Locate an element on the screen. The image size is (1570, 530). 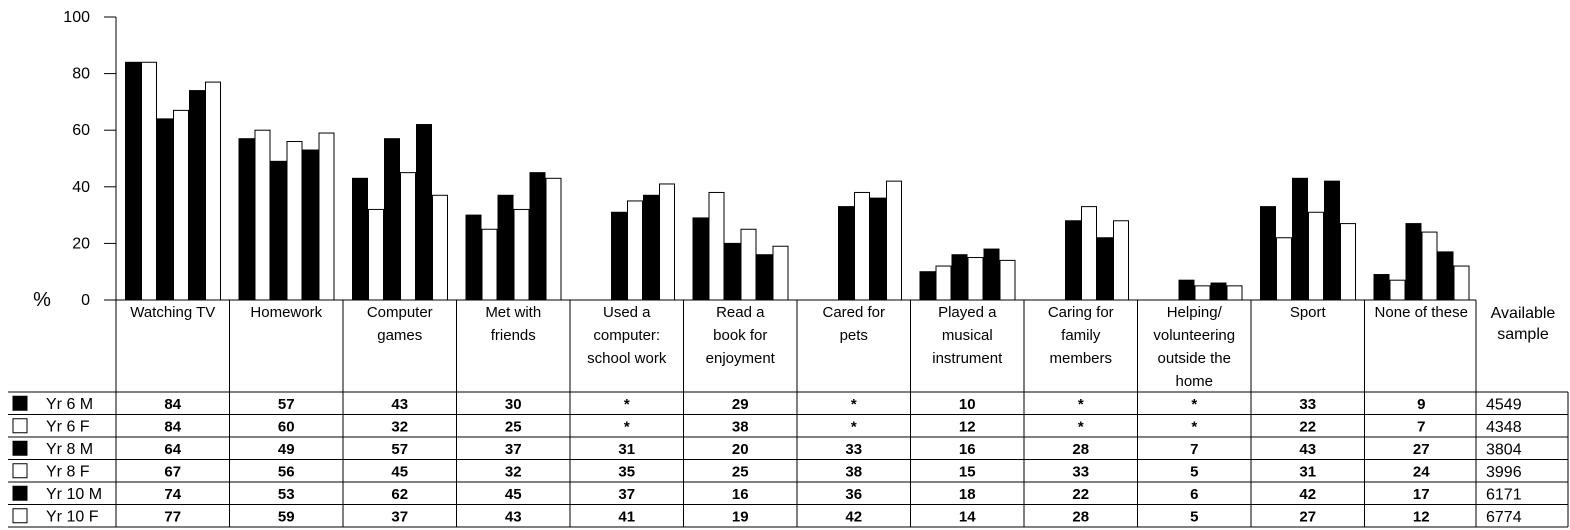
category-label: Watching TV is located at coordinates (172, 312).